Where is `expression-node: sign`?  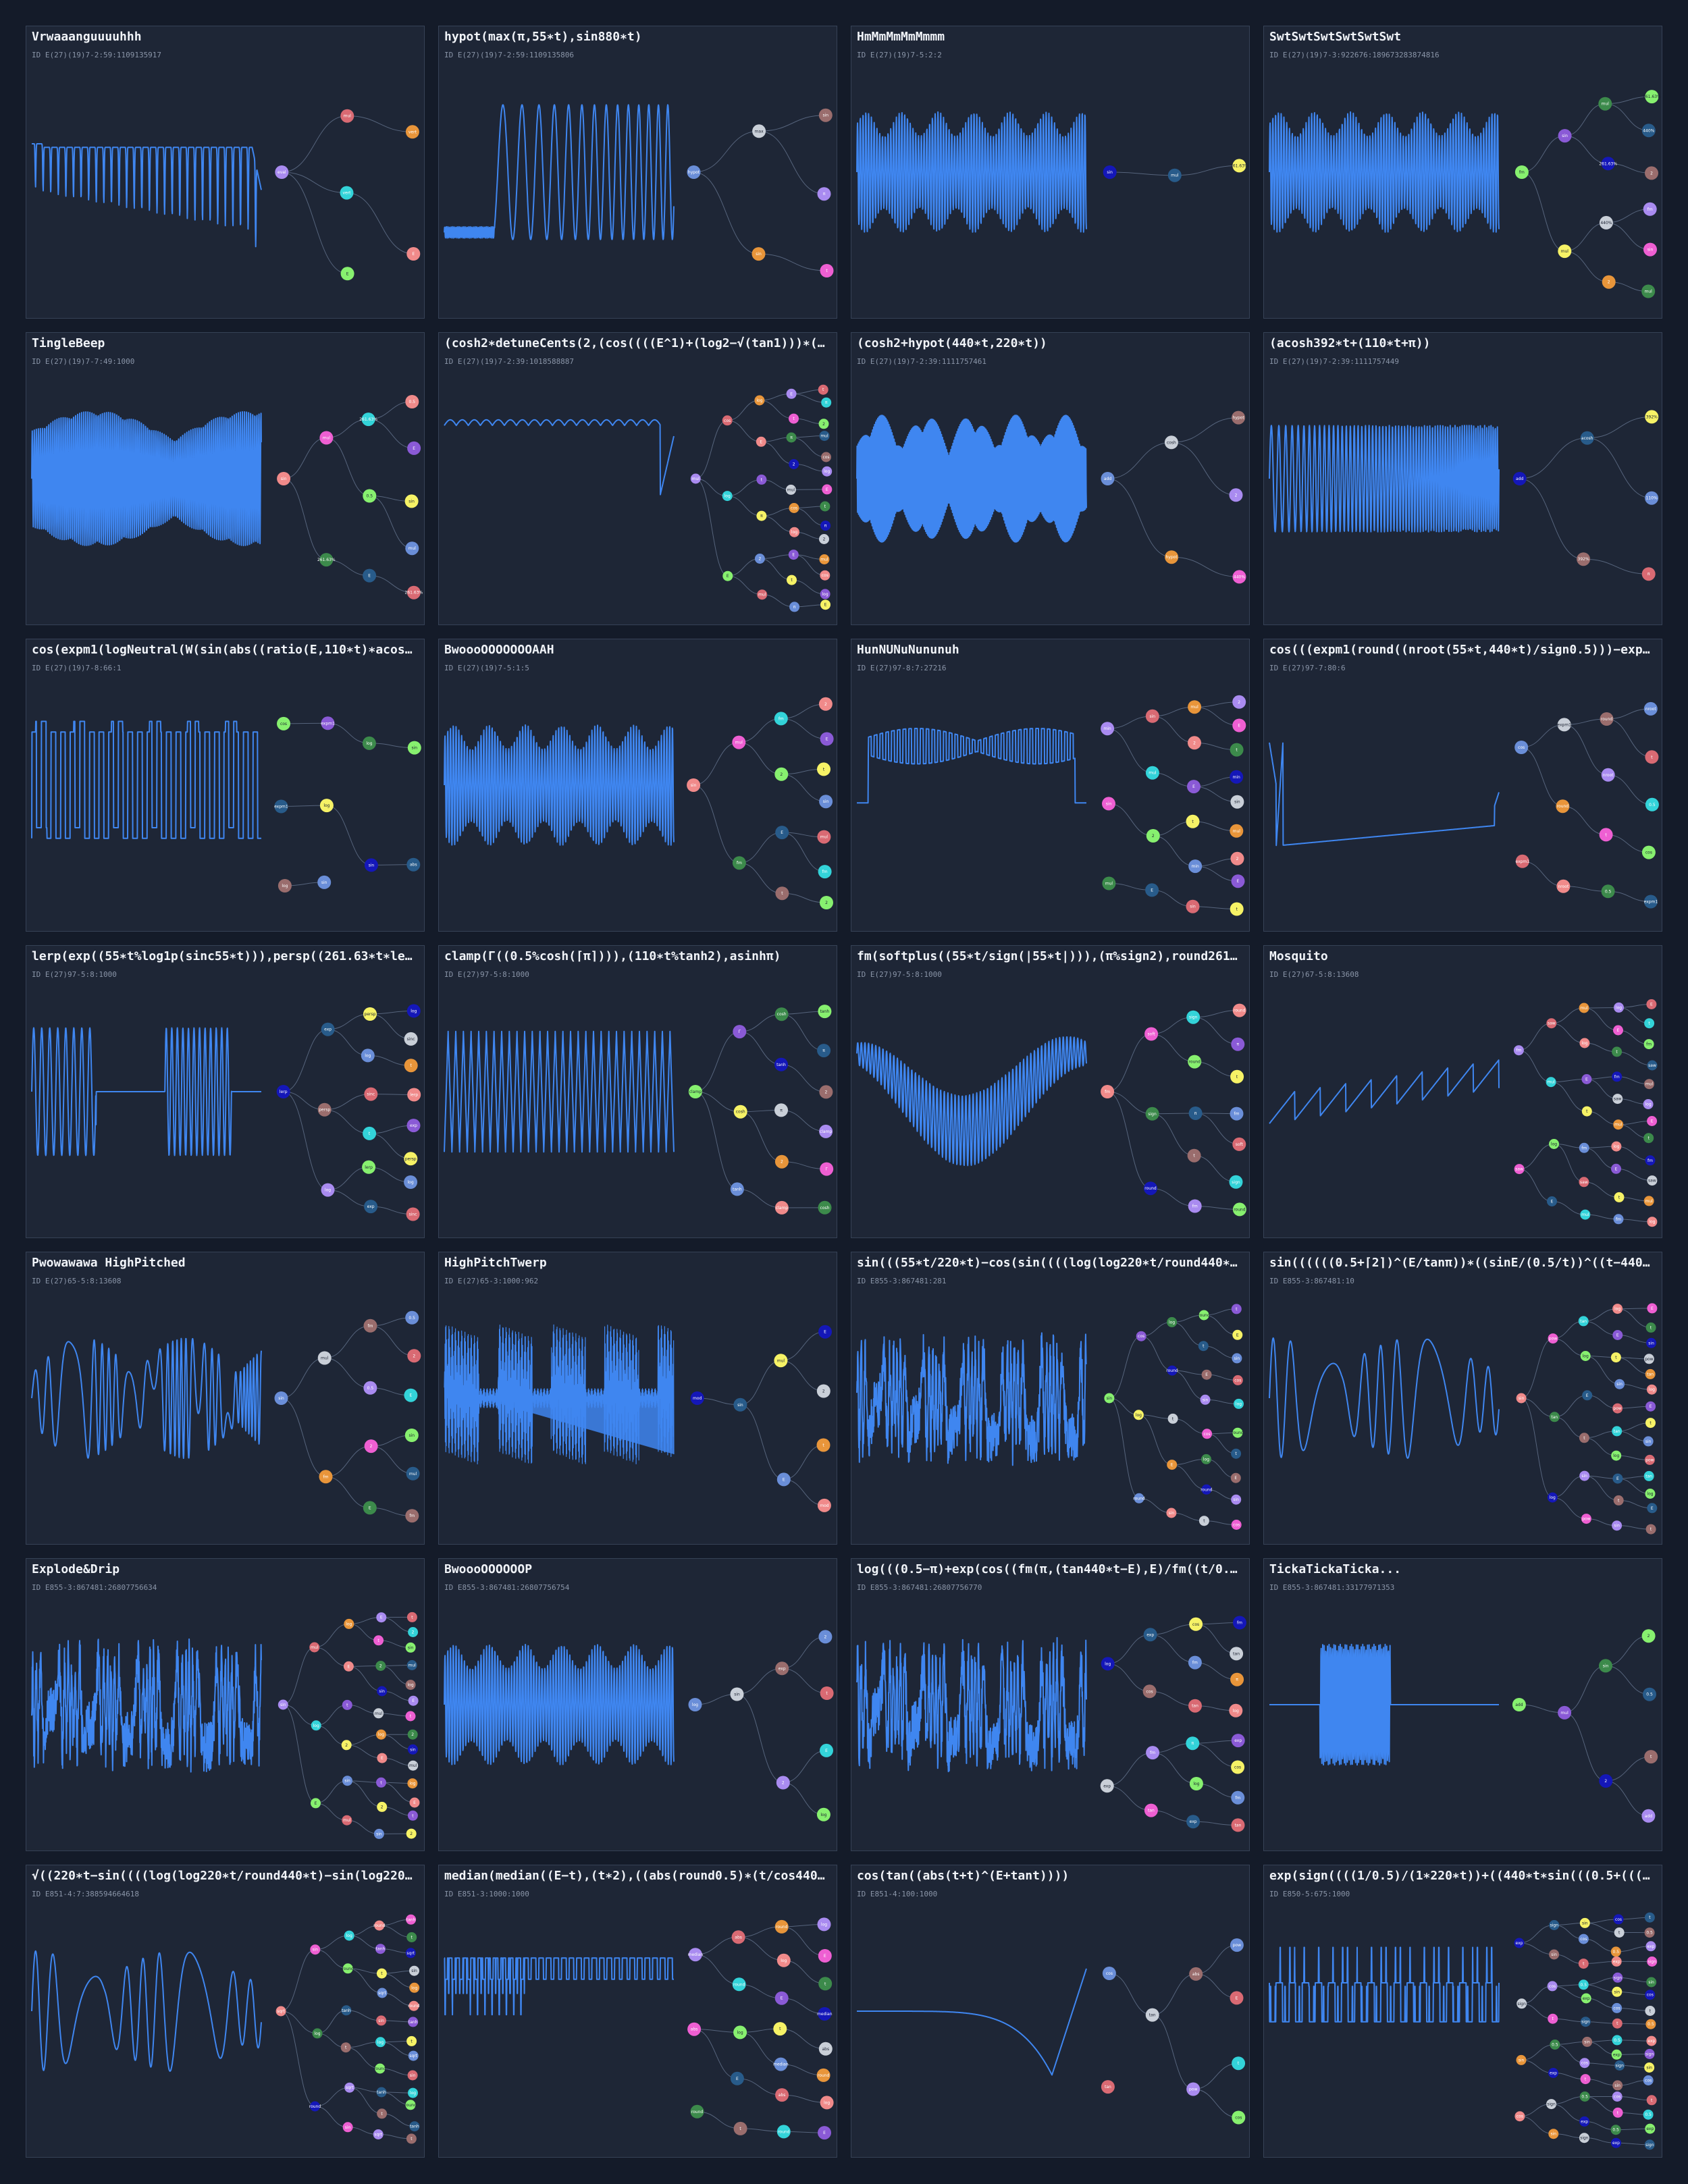
expression-node: sign is located at coordinates (1652, 1961).